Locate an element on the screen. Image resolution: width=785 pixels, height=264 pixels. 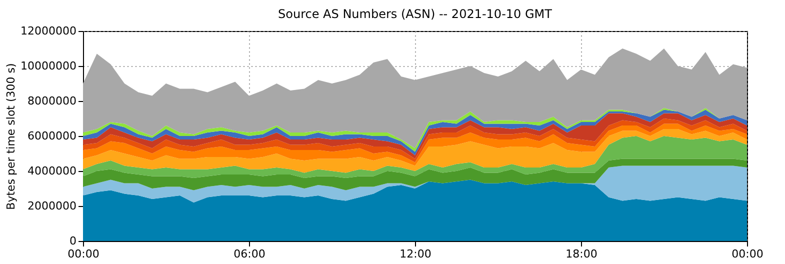
x-tick-label: 06:00 is located at coordinates (250, 254).